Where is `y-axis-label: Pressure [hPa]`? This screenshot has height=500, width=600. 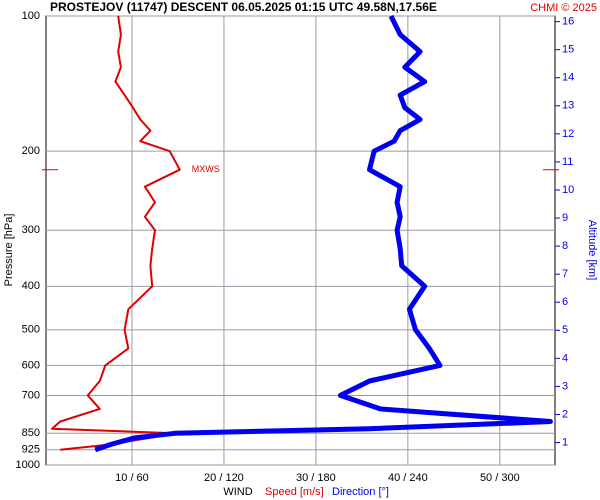 y-axis-label: Pressure [hPa] is located at coordinates (9, 250).